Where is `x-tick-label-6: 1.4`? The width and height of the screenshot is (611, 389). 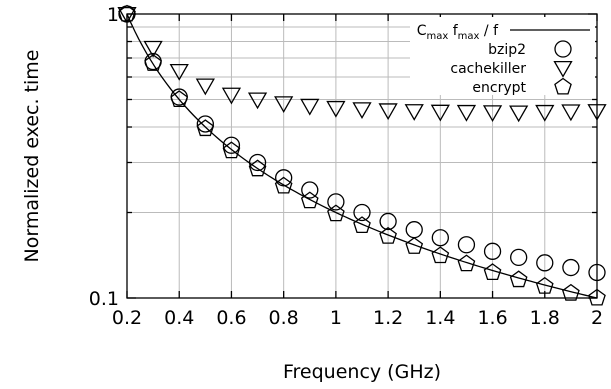
x-tick-label-6: 1.4 is located at coordinates (440, 318).